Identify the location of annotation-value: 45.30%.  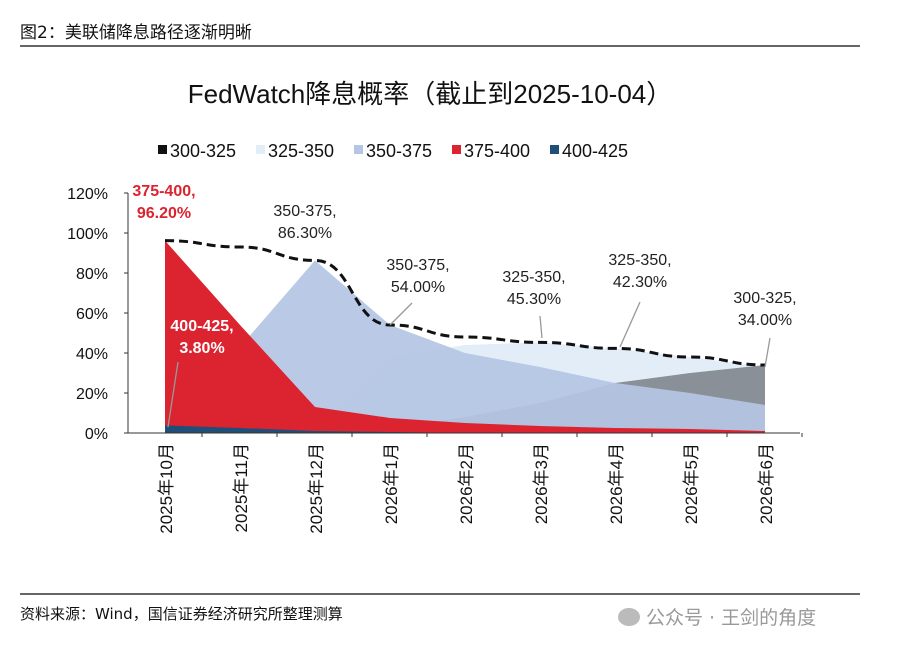
(534, 299).